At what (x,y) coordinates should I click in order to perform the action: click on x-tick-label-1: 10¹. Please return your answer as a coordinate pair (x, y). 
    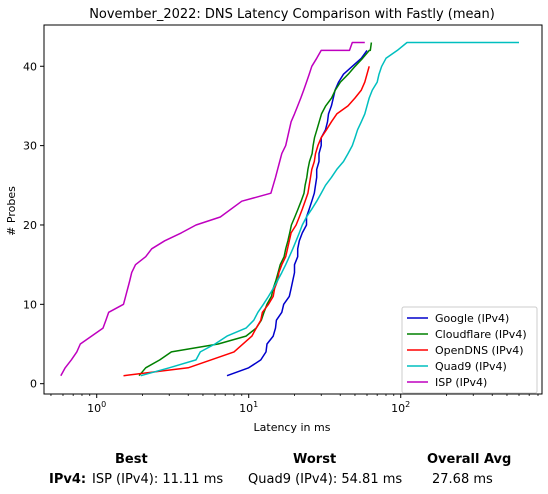
    Looking at the image, I should click on (248, 407).